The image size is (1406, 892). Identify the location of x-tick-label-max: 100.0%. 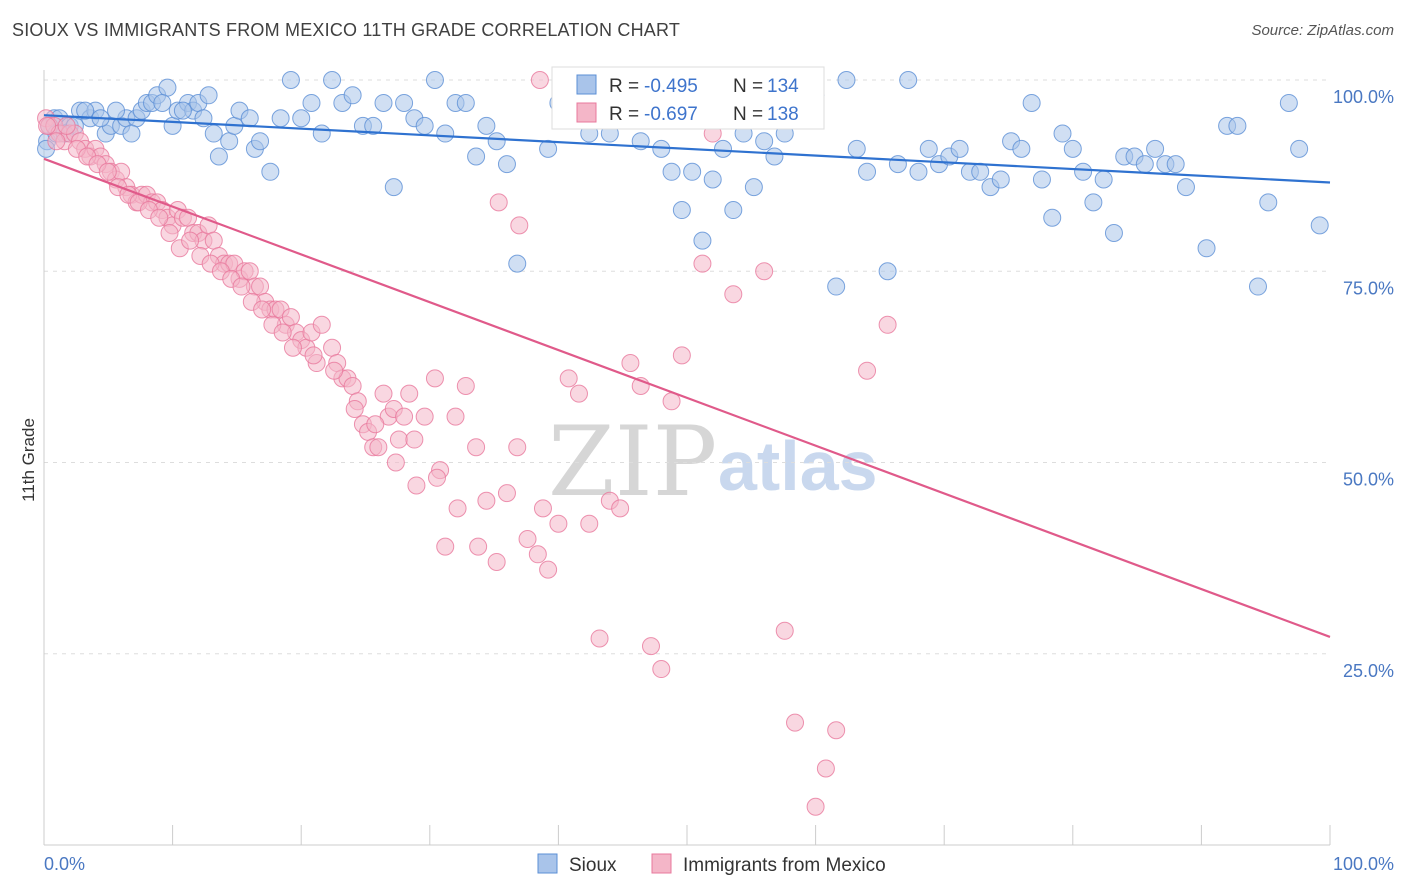
(1363, 864).